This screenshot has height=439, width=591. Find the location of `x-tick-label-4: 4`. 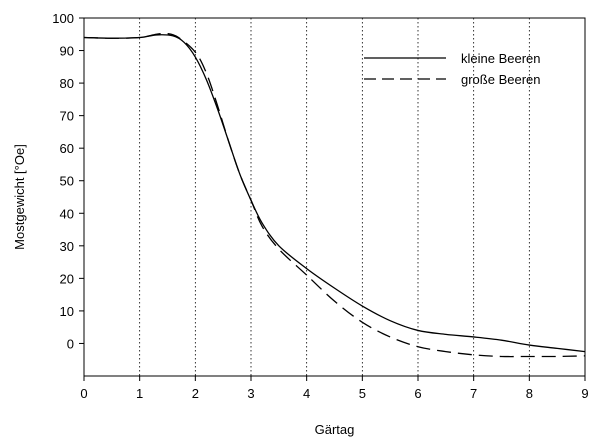

x-tick-label-4: 4 is located at coordinates (306, 393).